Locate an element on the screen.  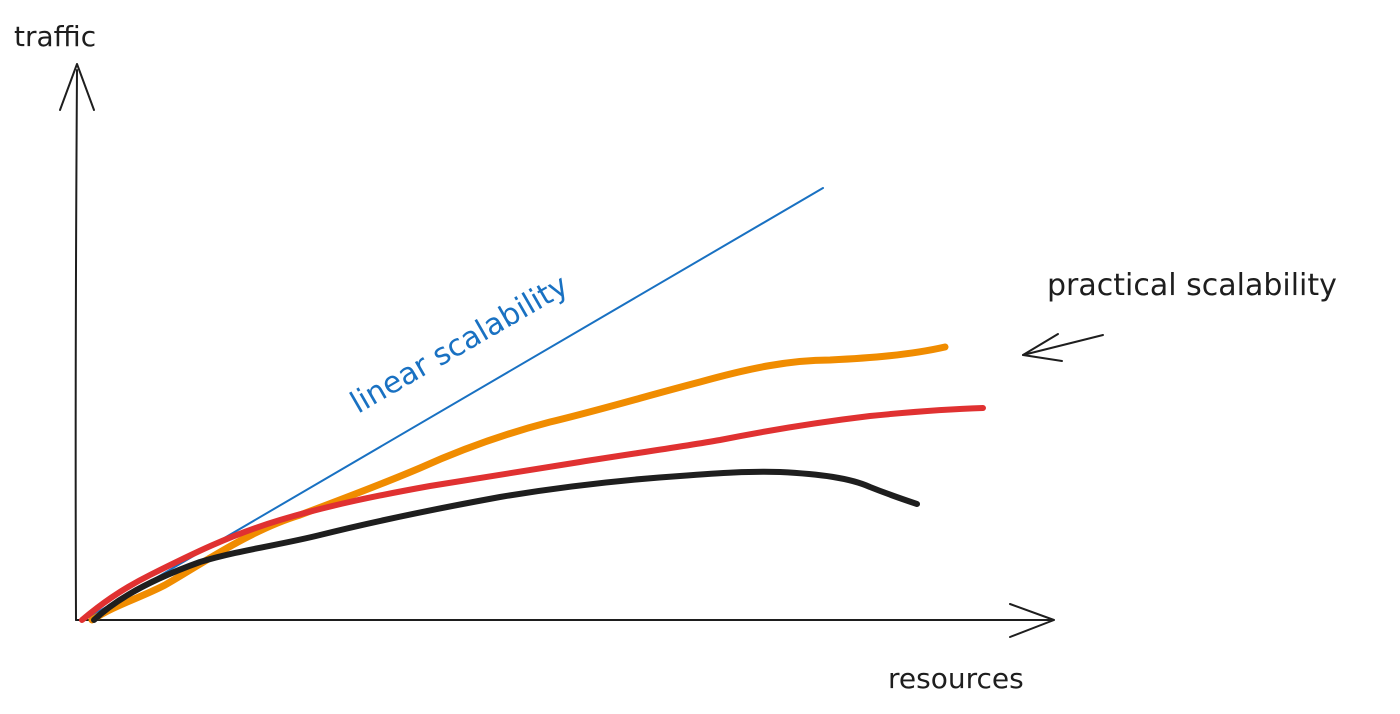
black-scalability-curve is located at coordinates (505, 545).